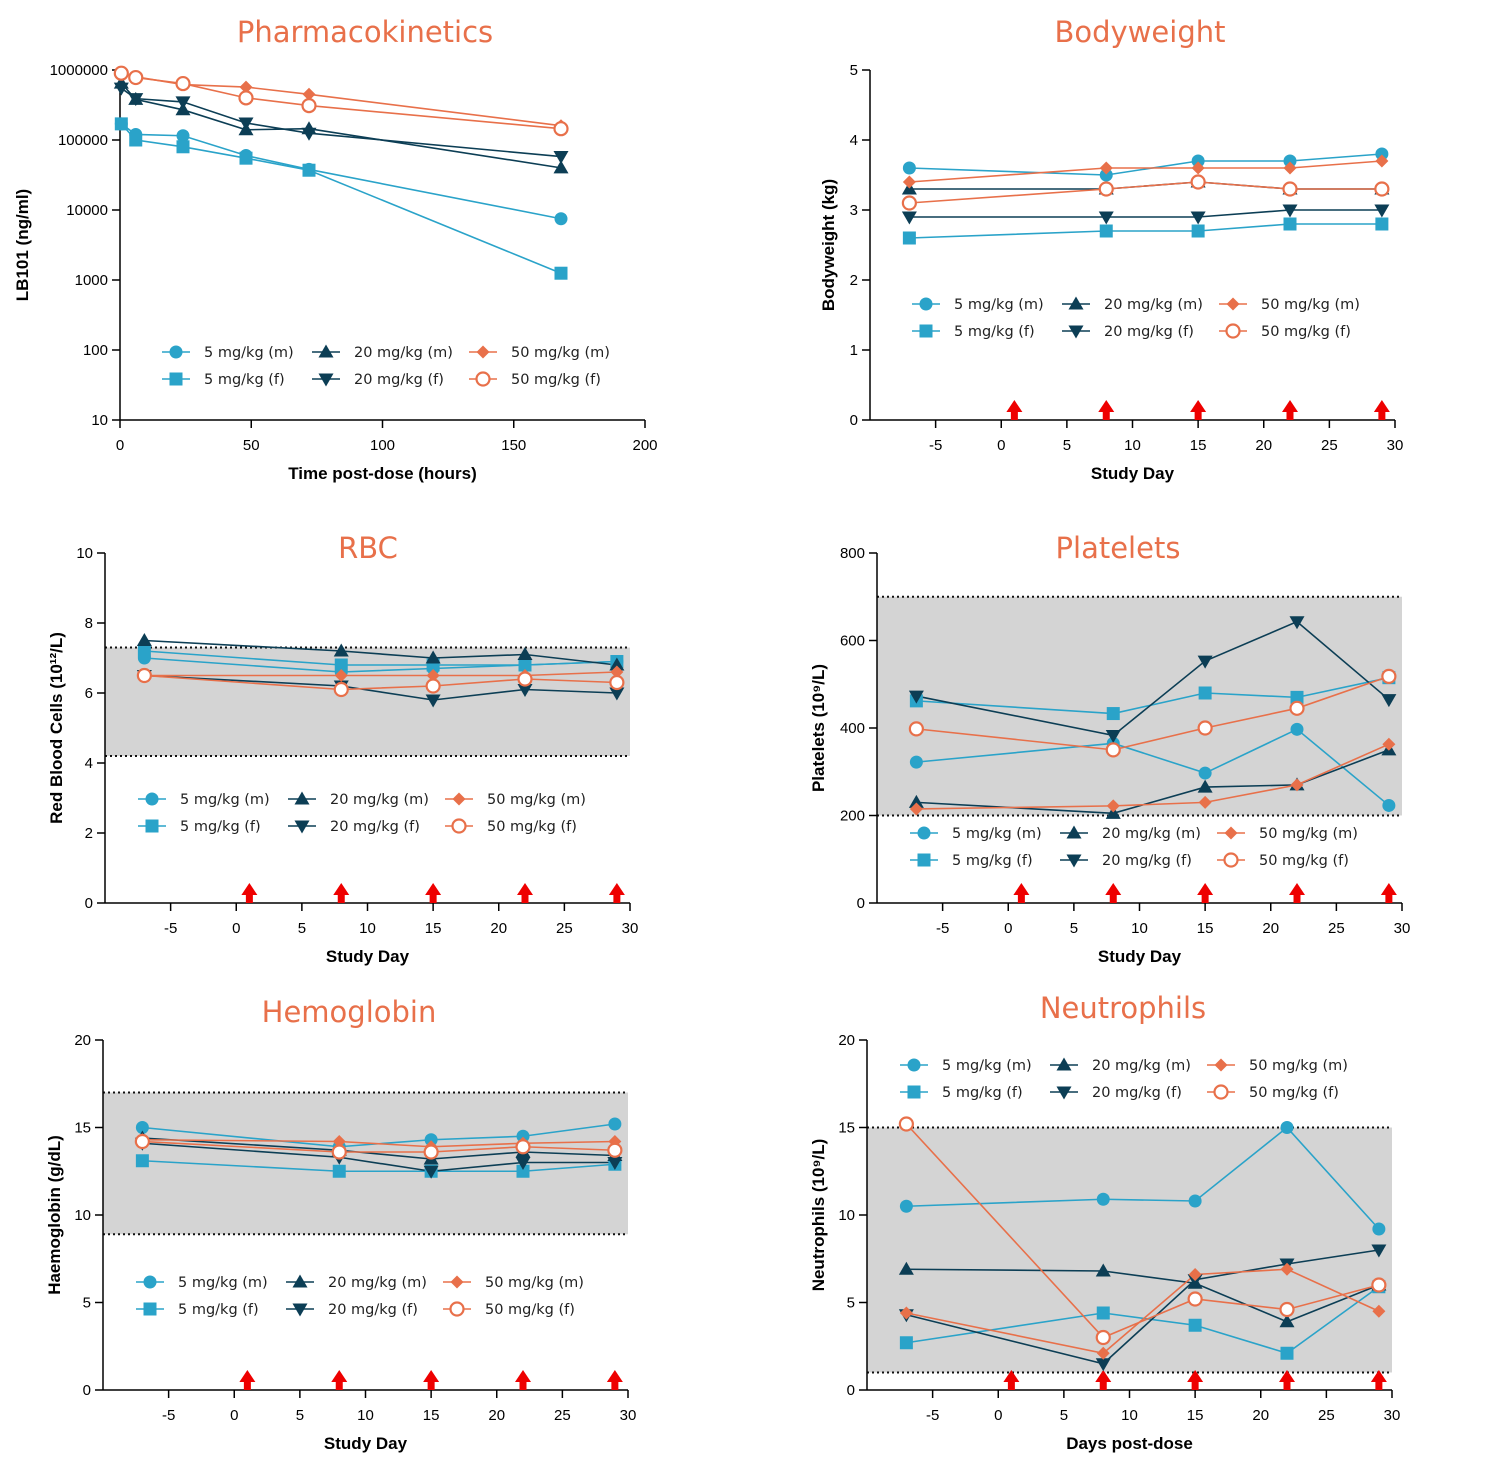  I want to click on chart-title: Platelets, so click(1118, 548).